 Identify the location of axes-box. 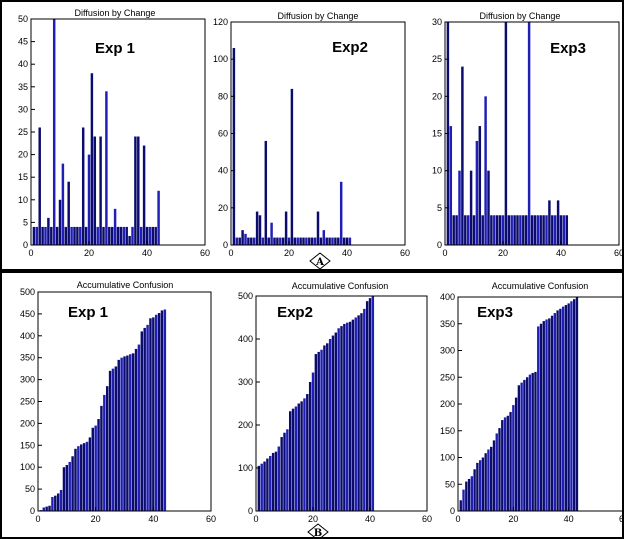
(341, 403).